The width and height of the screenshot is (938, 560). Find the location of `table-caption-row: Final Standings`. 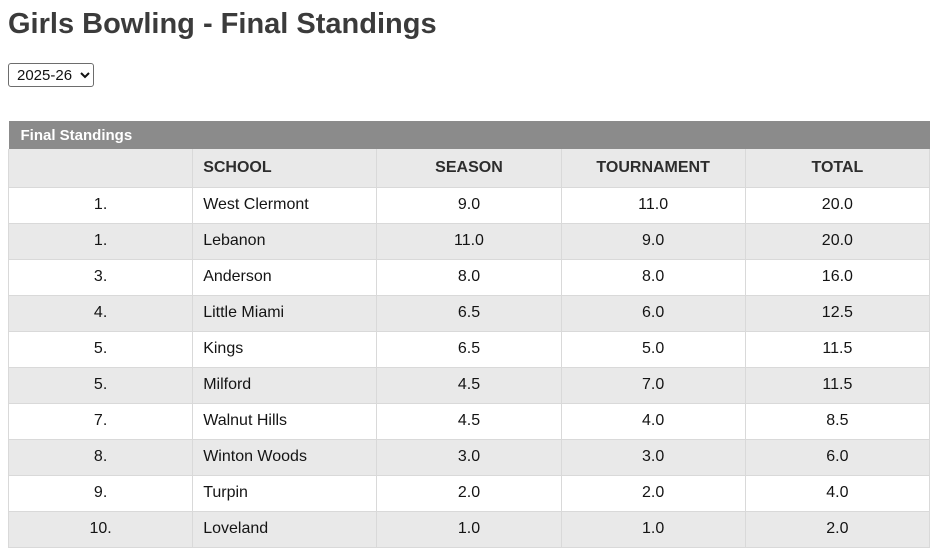

table-caption-row: Final Standings is located at coordinates (469, 135).